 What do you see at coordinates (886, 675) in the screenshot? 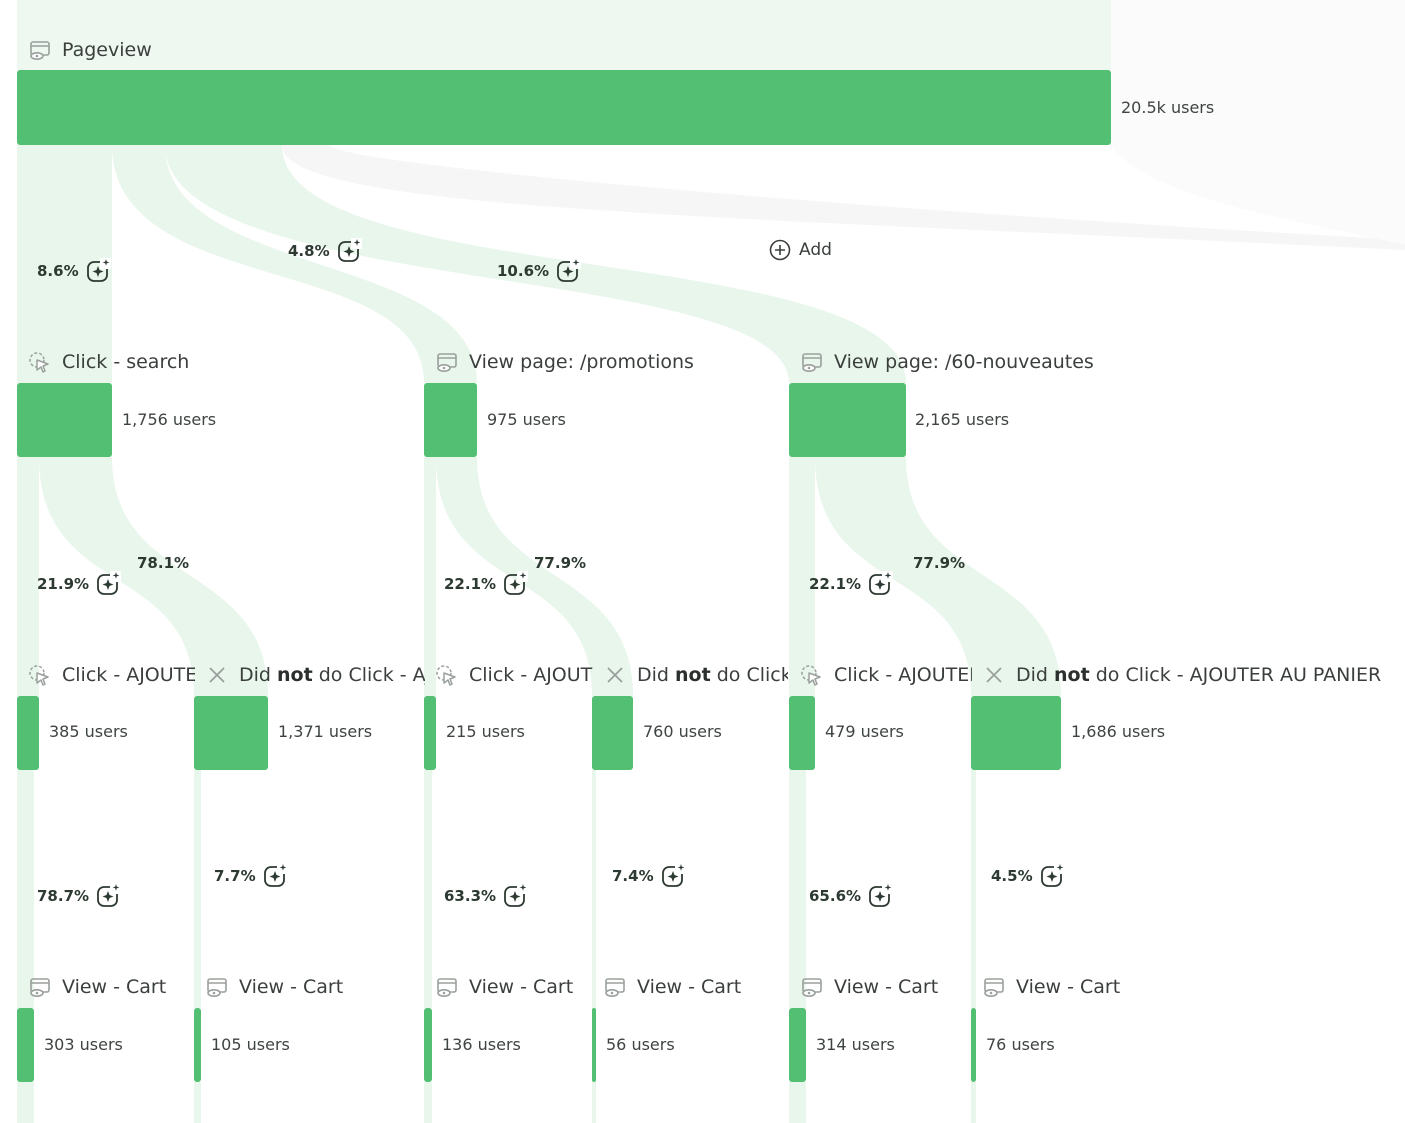
I see `step-label-nouv-add: Click - AJOUTER AU PANIER` at bounding box center [886, 675].